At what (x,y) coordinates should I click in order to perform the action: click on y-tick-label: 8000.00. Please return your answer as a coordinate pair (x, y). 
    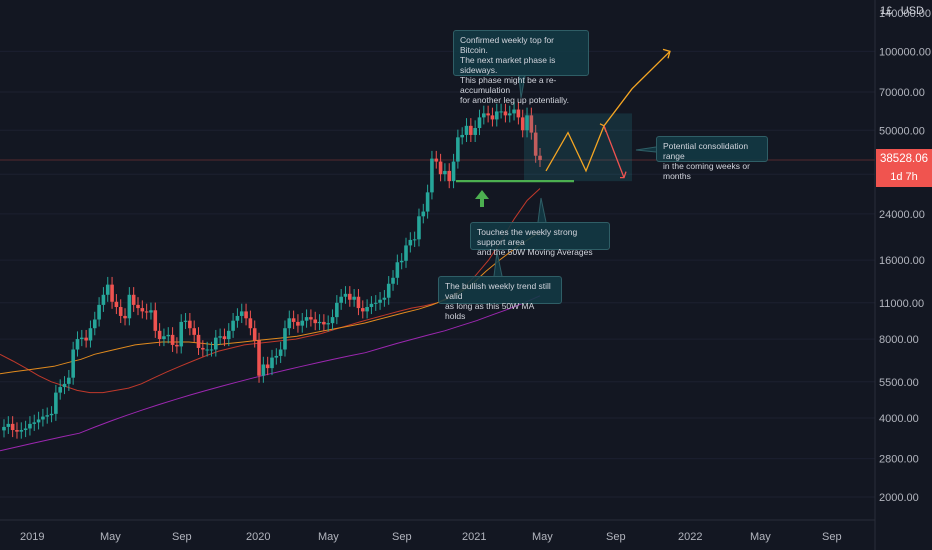
    Looking at the image, I should click on (899, 340).